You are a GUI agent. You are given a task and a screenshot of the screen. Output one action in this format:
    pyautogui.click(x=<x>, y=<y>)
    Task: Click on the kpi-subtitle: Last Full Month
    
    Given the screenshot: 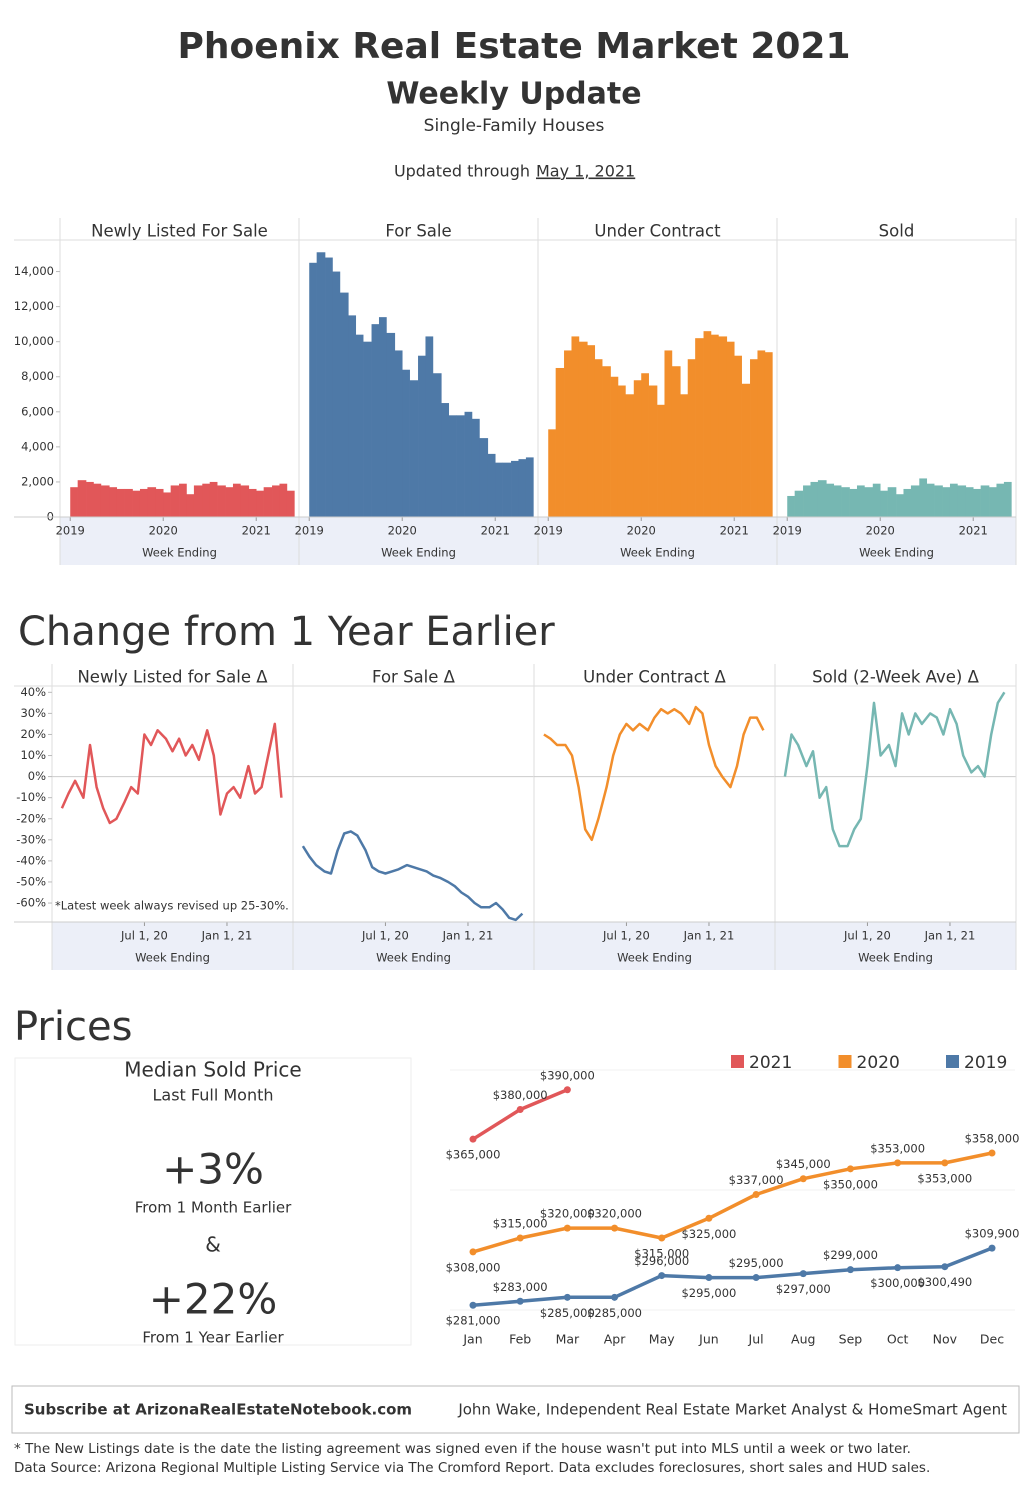 What is the action you would take?
    pyautogui.click(x=212, y=1095)
    